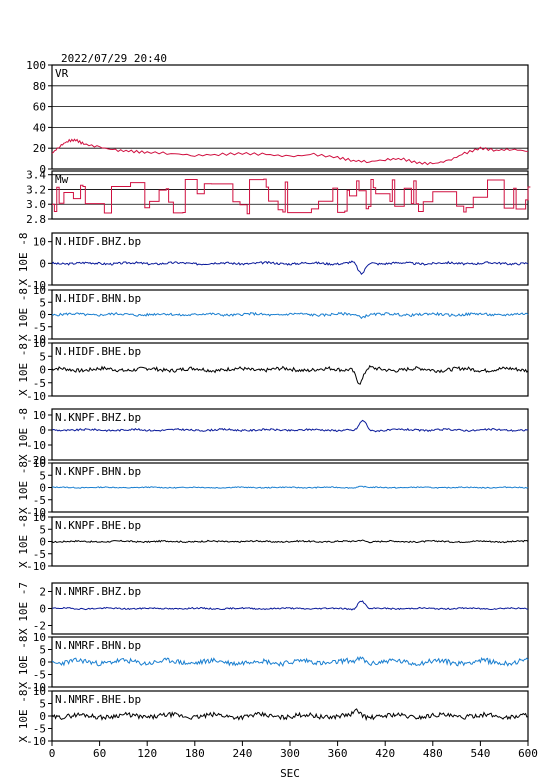 This screenshot has height=781, width=554. Describe the element at coordinates (385, 753) in the screenshot. I see `x-tick-label: 420` at that location.